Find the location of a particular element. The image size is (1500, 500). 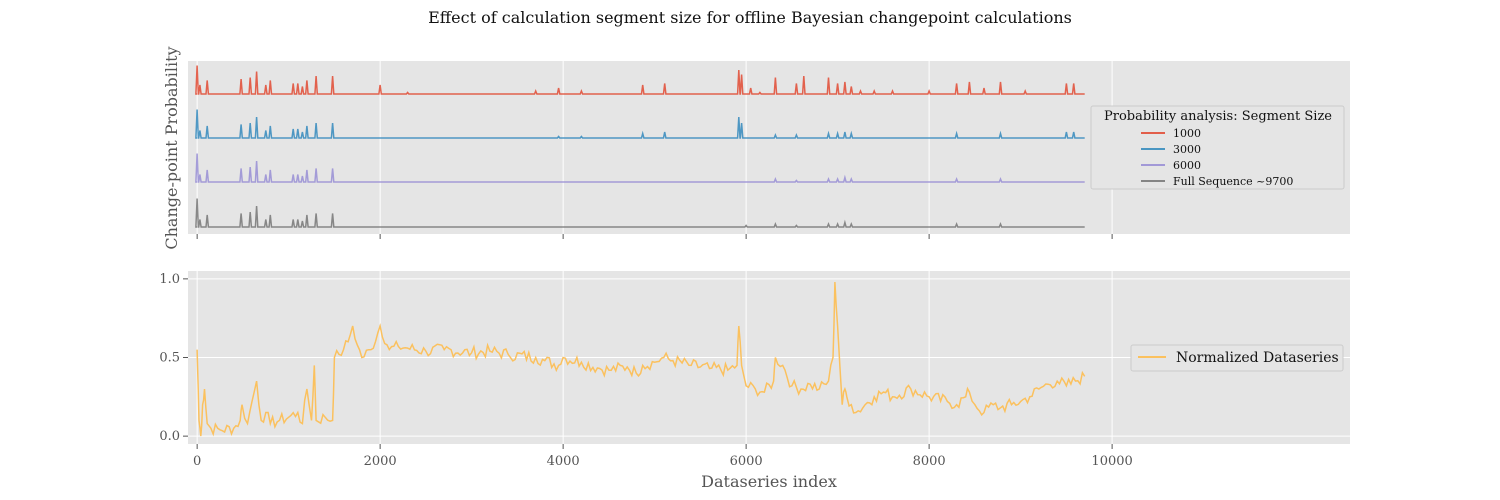

x-tick-label: 6000 is located at coordinates (746, 461).